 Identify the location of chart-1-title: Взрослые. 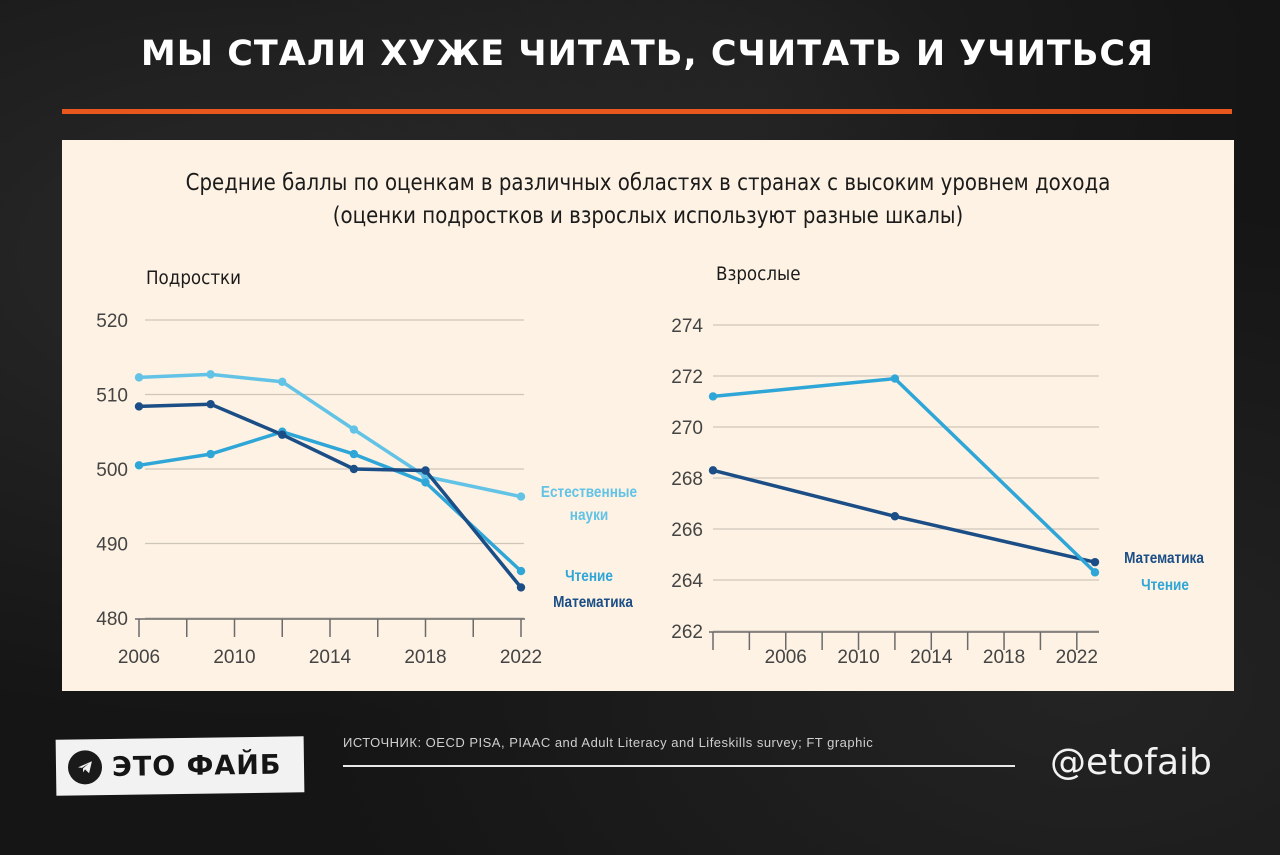
(758, 274).